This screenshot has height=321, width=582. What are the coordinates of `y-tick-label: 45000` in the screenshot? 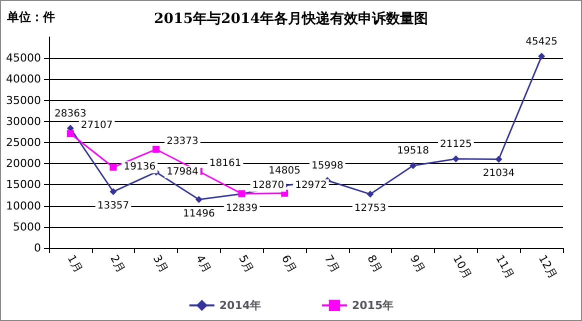 It's located at (23, 58).